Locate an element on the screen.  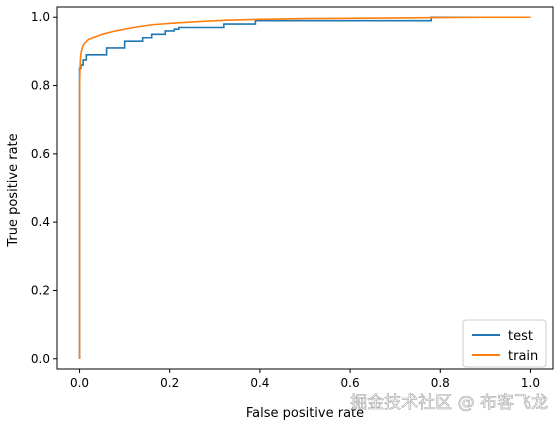
x-tick-label: 1.0 is located at coordinates (530, 383).